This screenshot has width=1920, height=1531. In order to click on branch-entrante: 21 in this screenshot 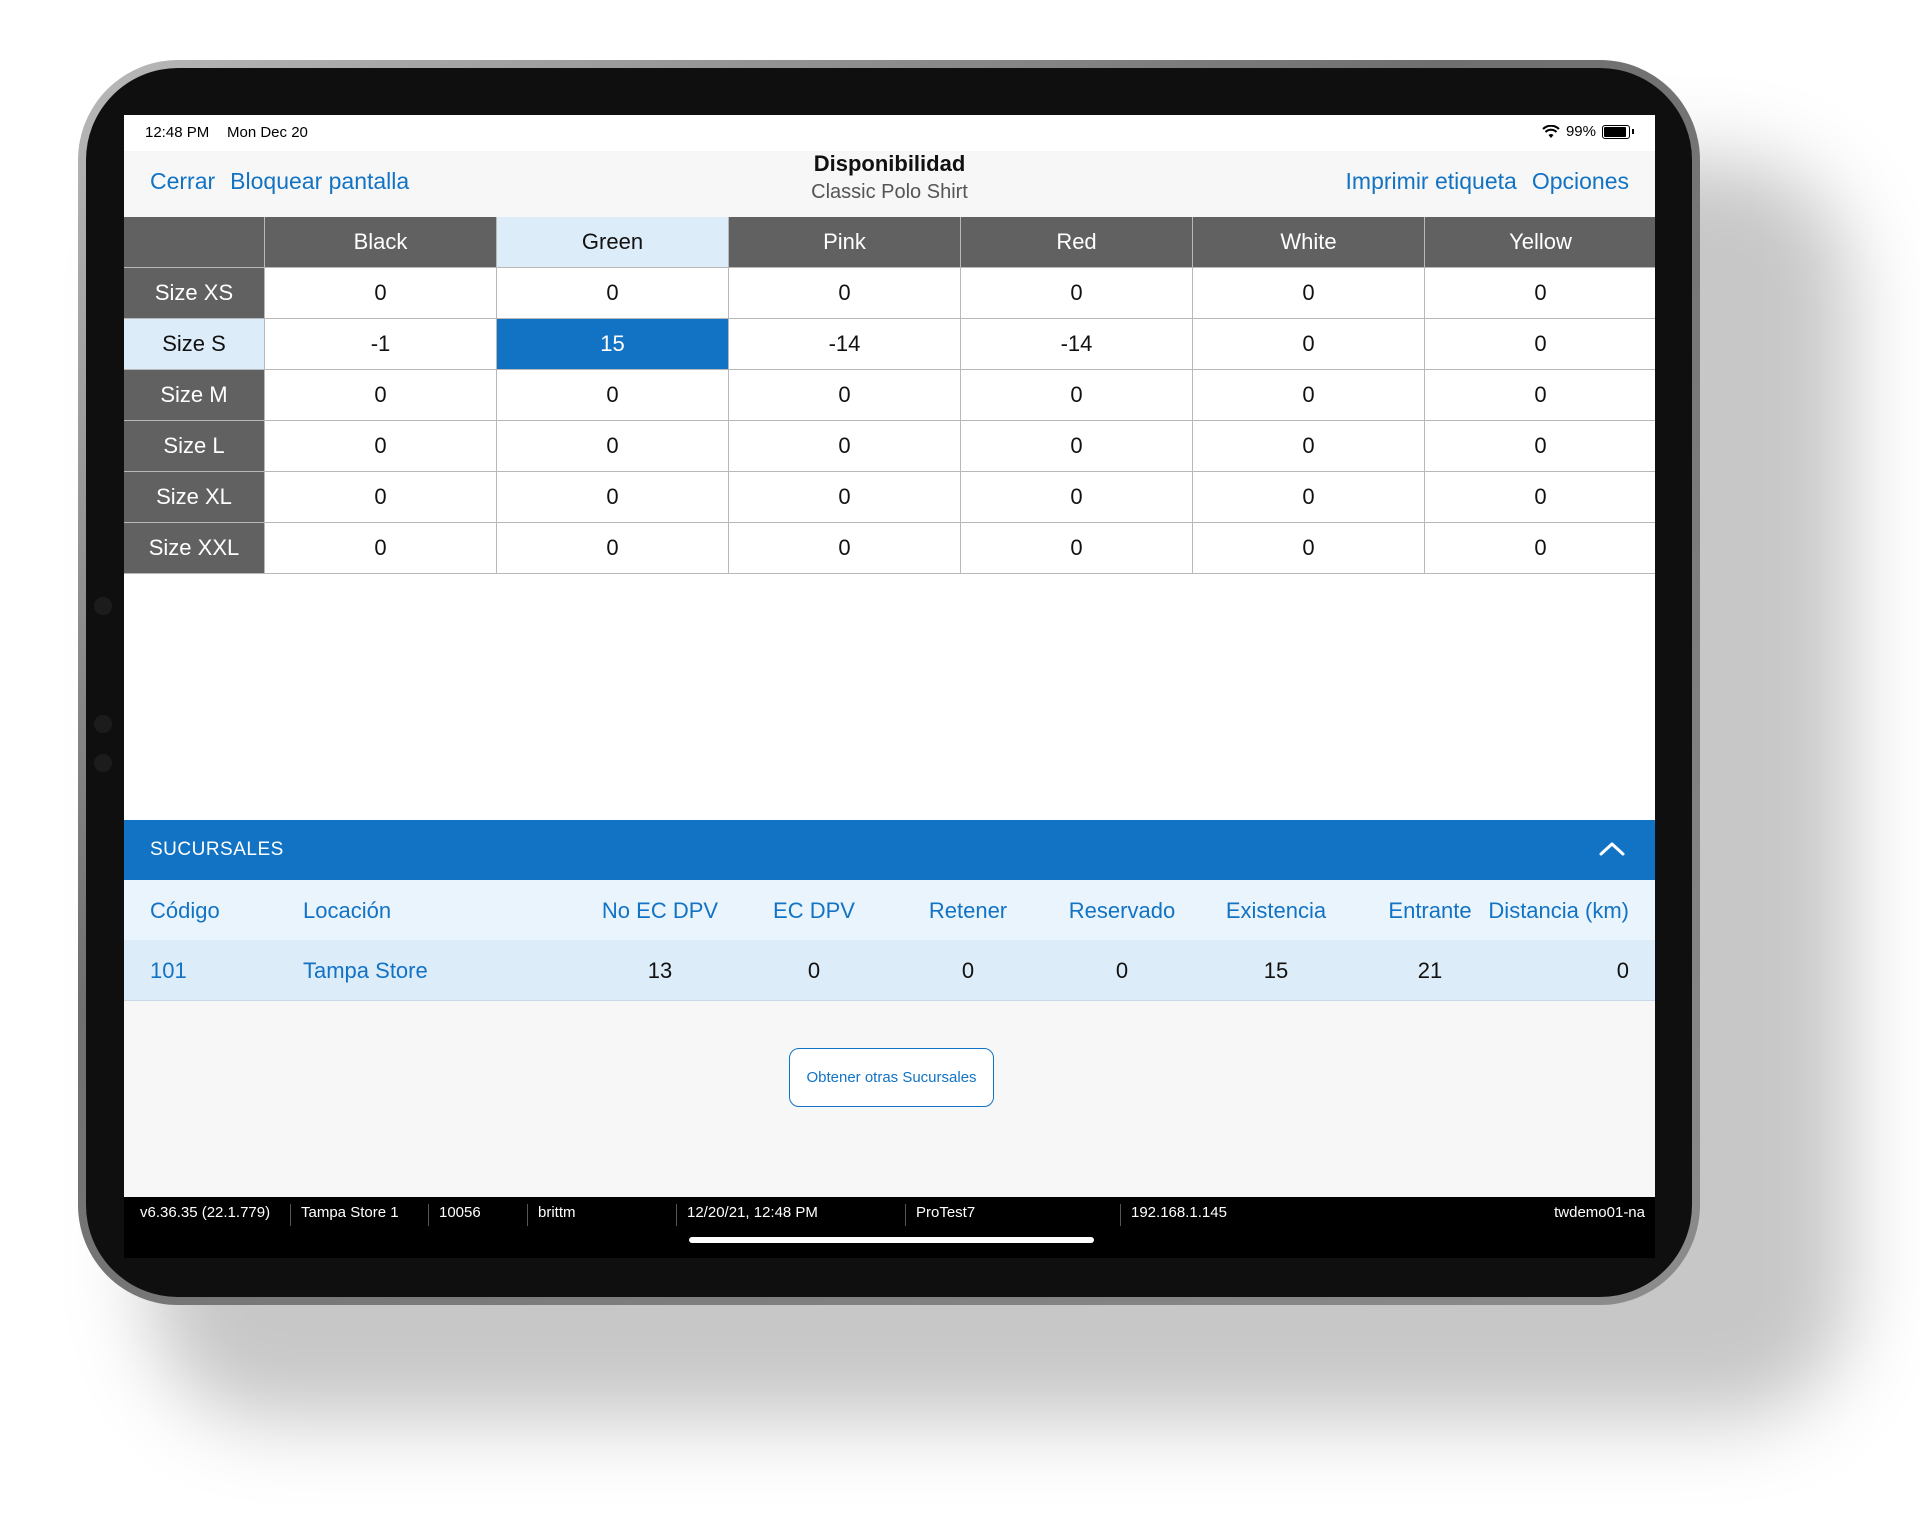, I will do `click(1430, 970)`.